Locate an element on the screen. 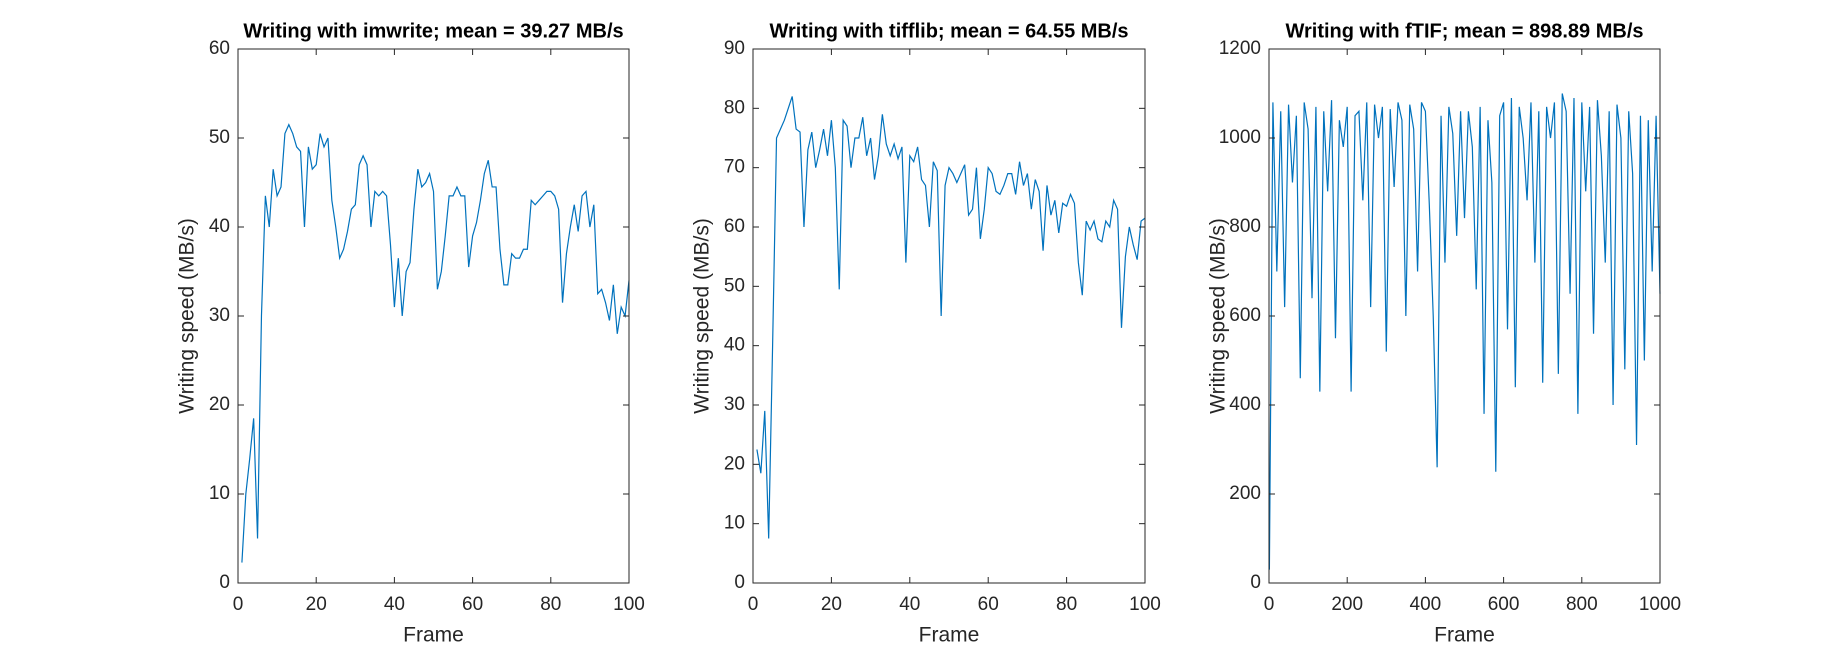 This screenshot has height=656, width=1836. chart-title: Writing with imwrite; mean = 39.27 MB/s is located at coordinates (433, 31).